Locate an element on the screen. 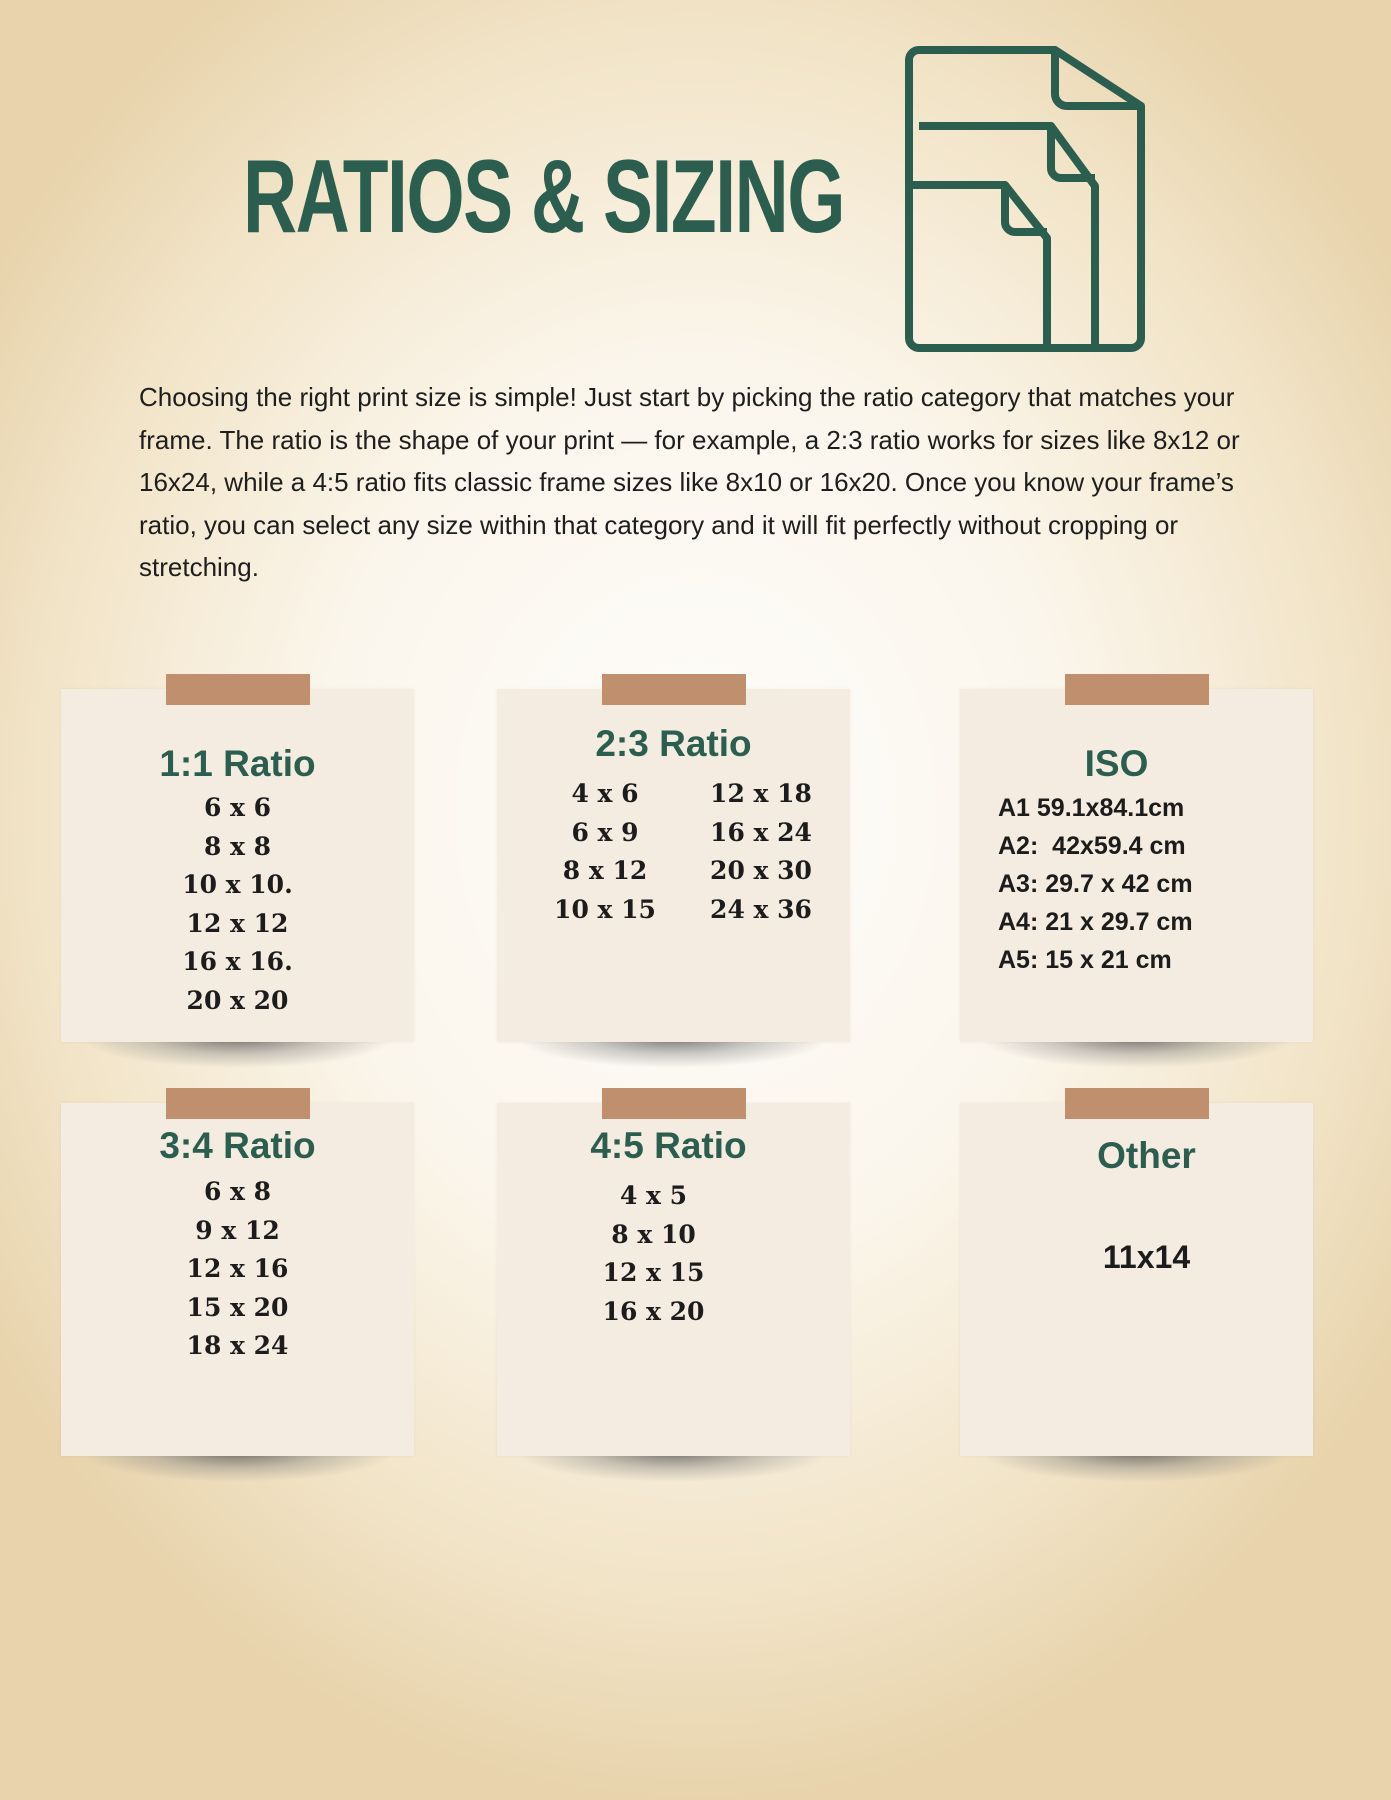  size-item: 12 x 15 is located at coordinates (653, 1272).